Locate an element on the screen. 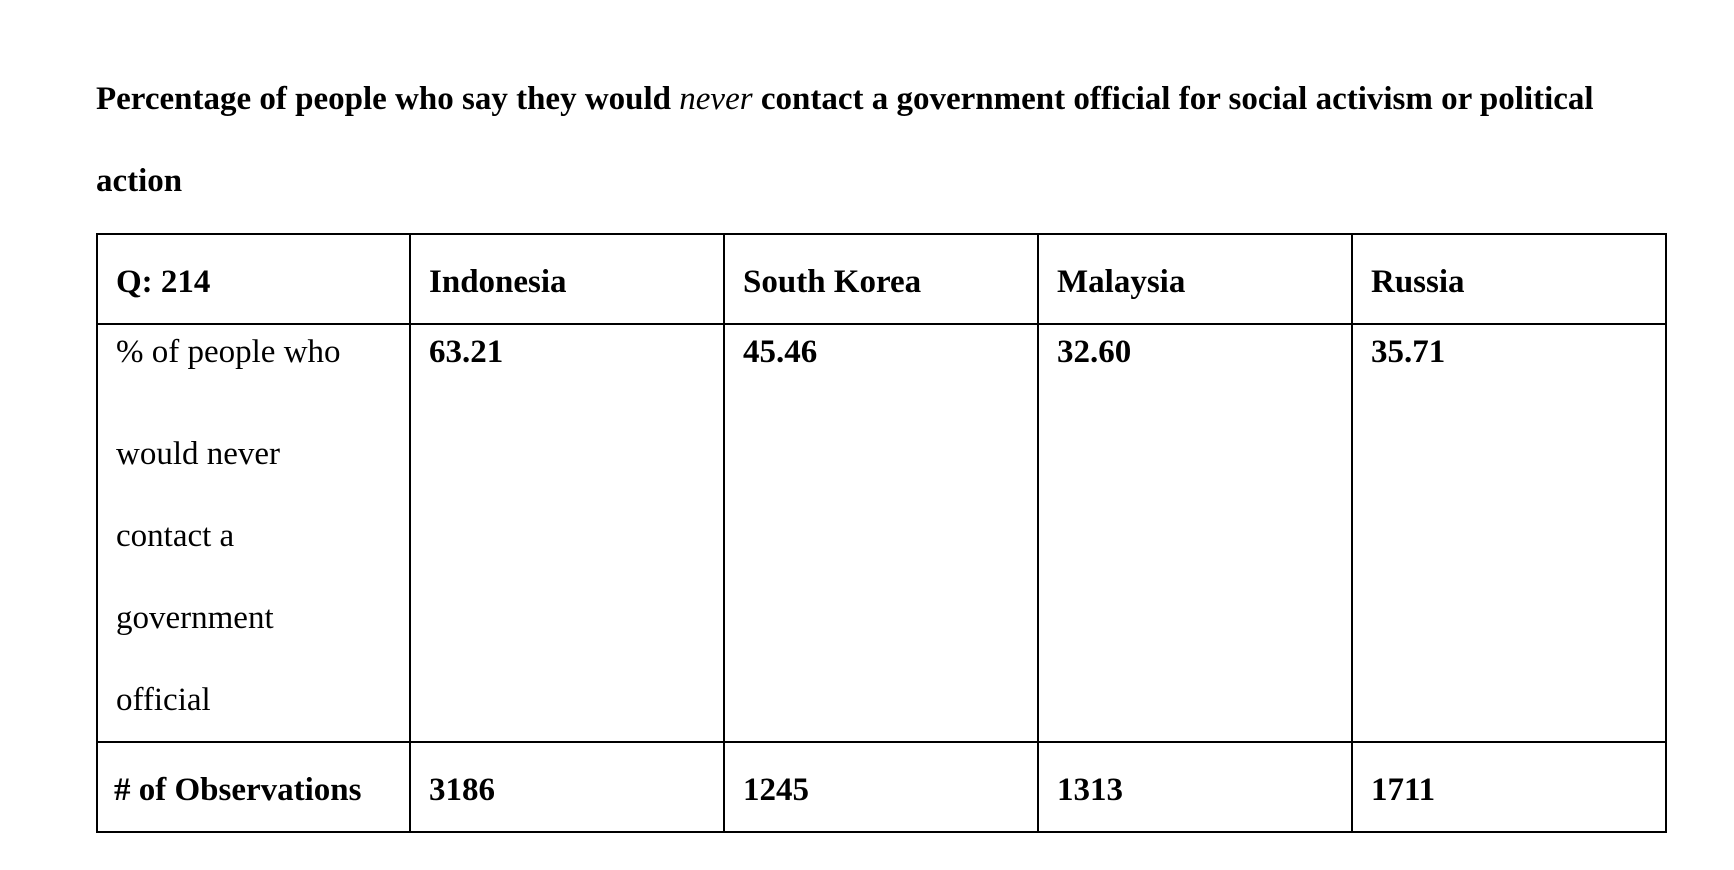  label-line: would never is located at coordinates (198, 454).